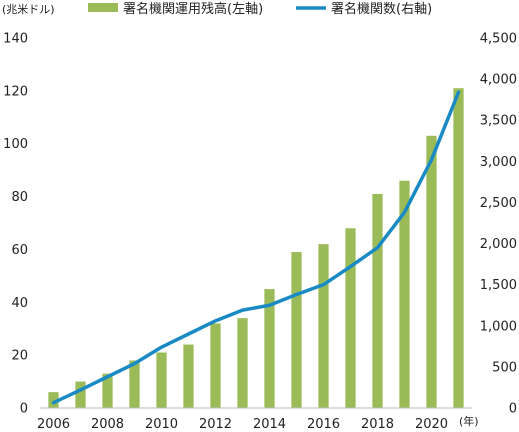  Describe the element at coordinates (377, 424) in the screenshot. I see `x-tick-label: 2018` at that location.